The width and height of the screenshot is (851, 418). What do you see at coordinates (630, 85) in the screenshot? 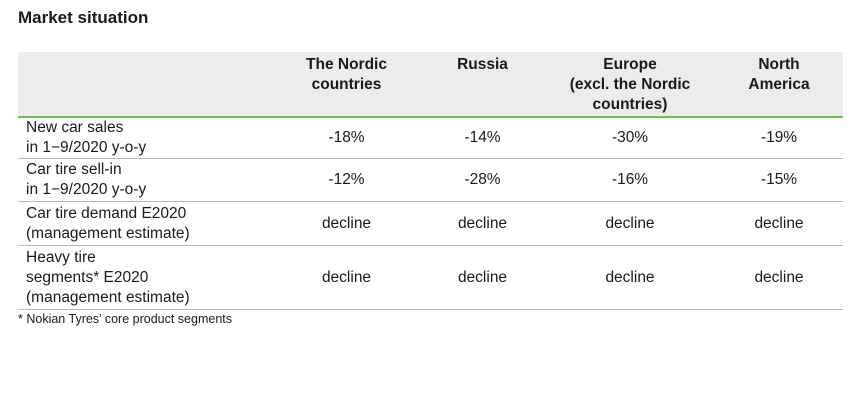
I see `header-europe: Europe (excl. the Nordic countries)` at bounding box center [630, 85].